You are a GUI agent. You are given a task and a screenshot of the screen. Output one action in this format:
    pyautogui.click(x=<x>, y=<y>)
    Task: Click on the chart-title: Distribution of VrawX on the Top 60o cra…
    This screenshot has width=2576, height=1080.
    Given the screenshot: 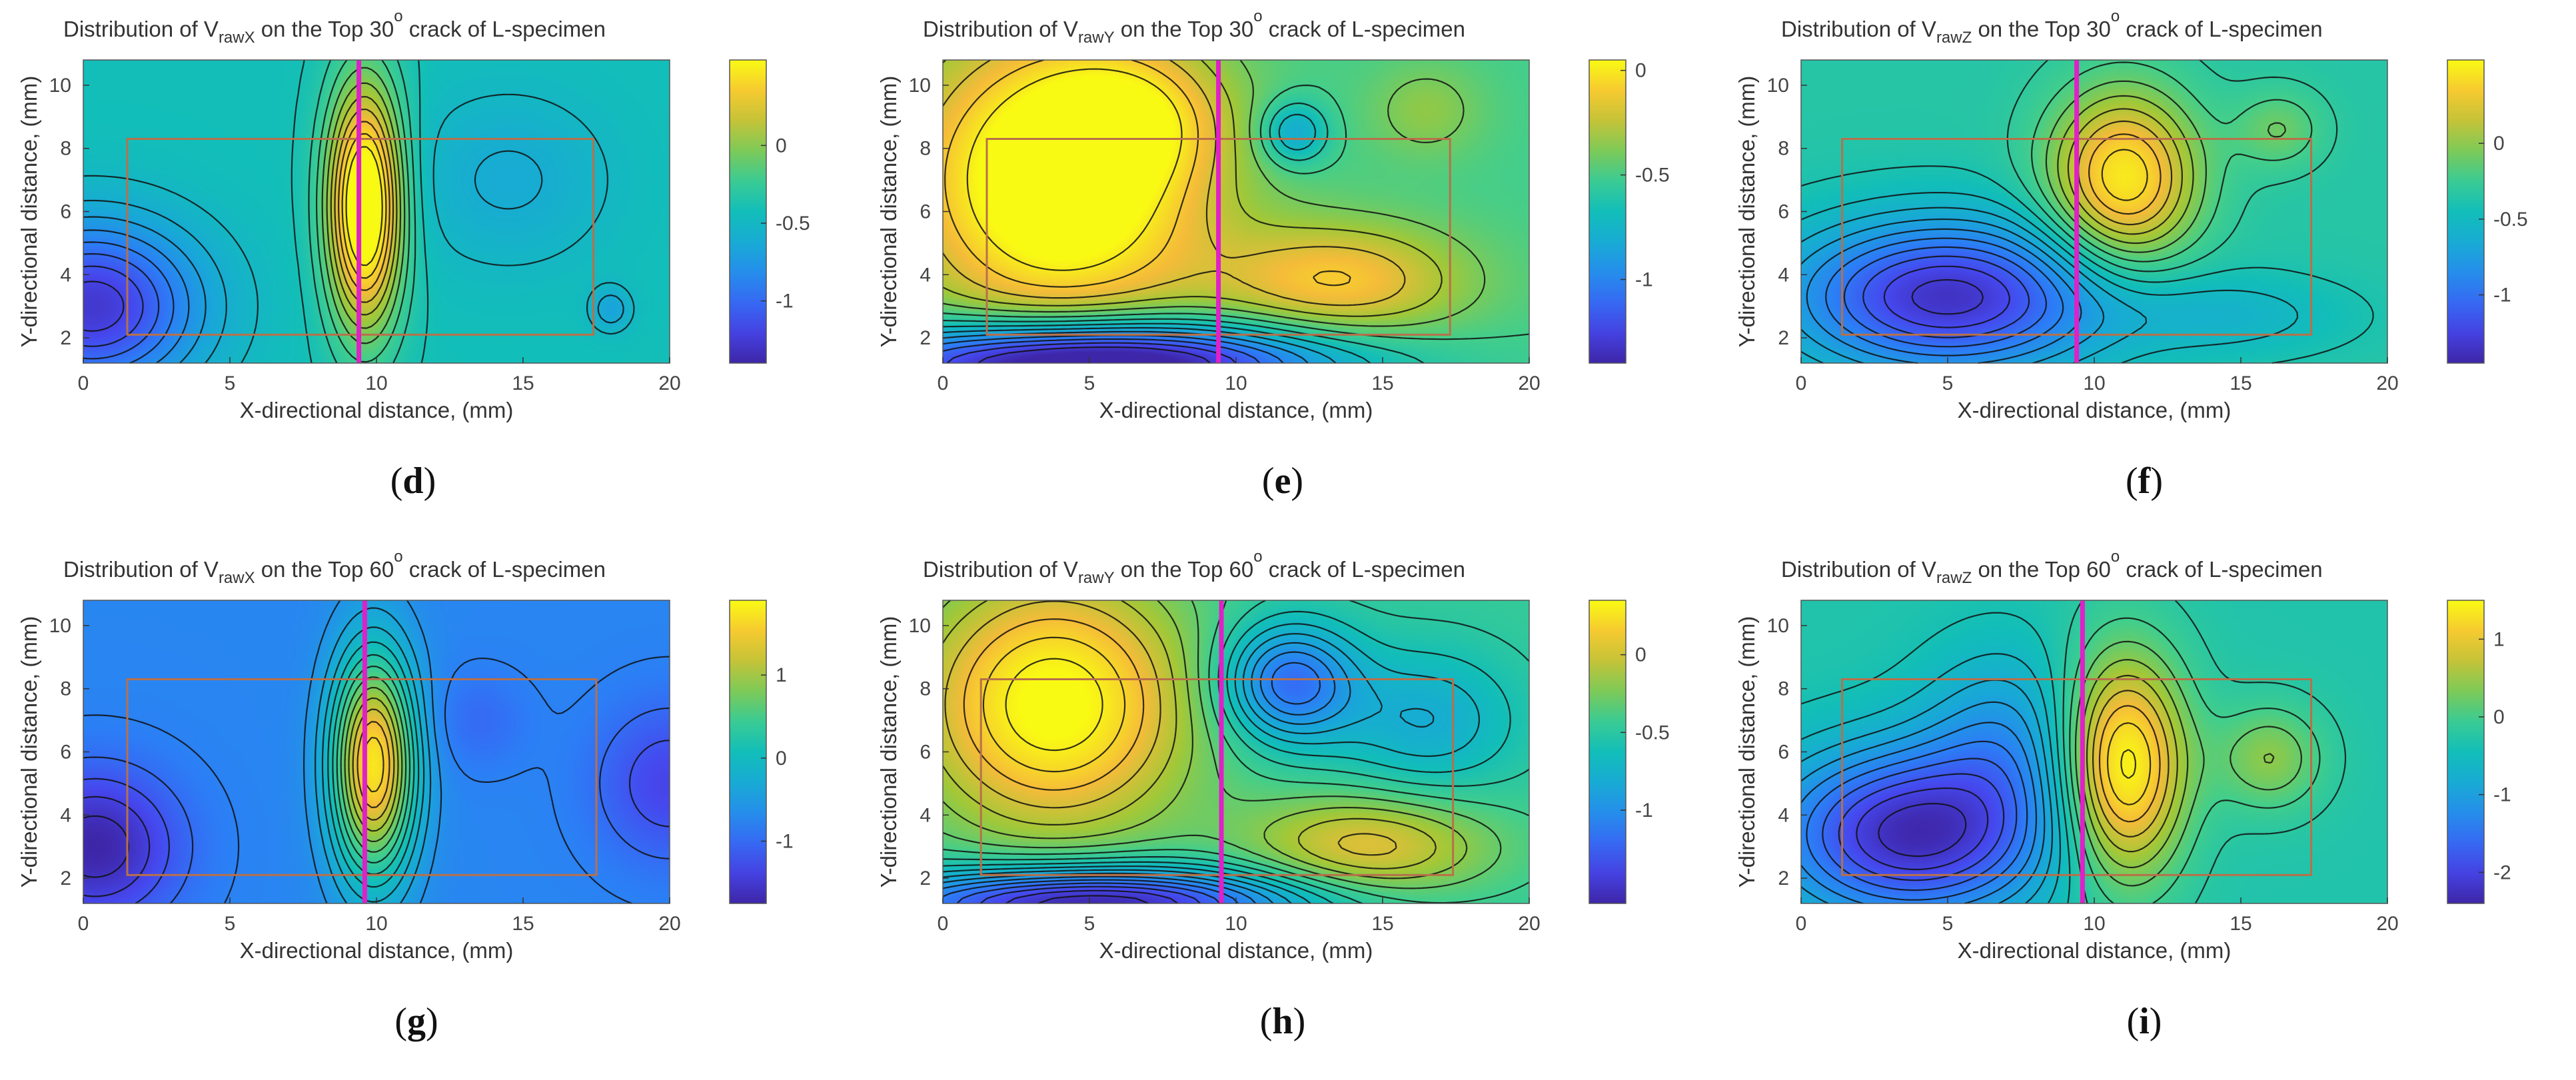 What is the action you would take?
    pyautogui.click(x=335, y=567)
    